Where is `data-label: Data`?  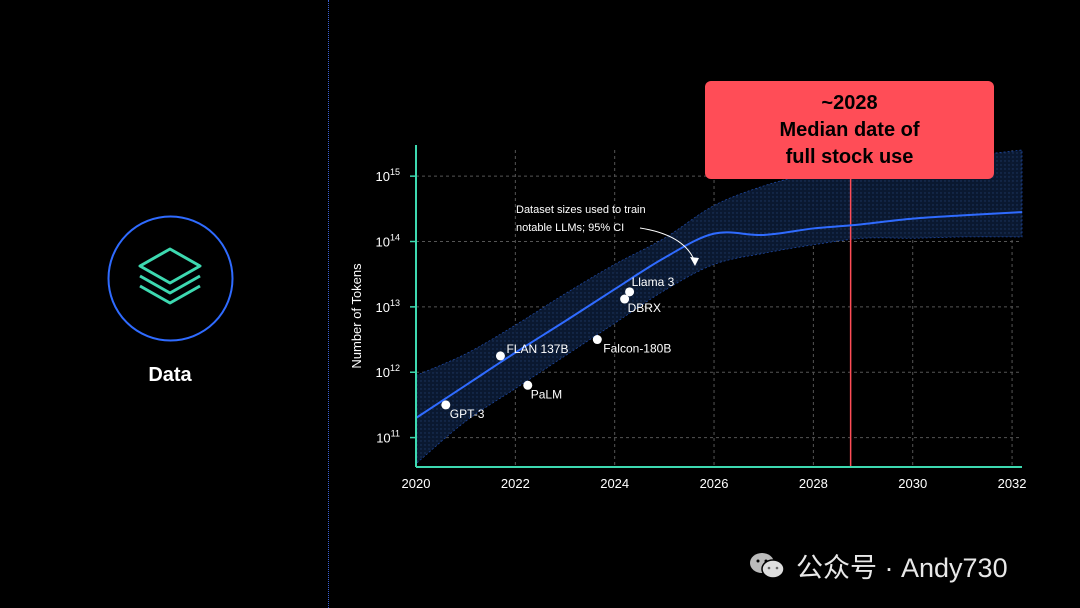 data-label: Data is located at coordinates (170, 375).